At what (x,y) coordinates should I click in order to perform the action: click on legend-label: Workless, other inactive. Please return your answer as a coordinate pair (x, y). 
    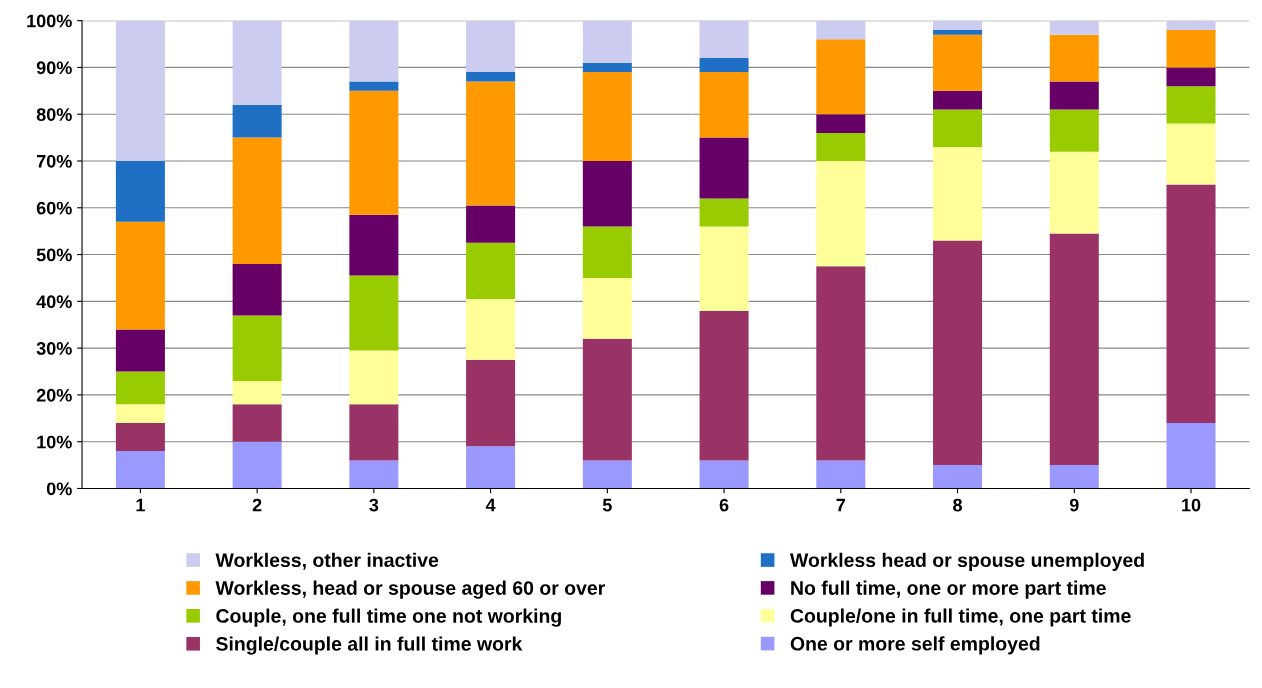
    Looking at the image, I should click on (327, 561).